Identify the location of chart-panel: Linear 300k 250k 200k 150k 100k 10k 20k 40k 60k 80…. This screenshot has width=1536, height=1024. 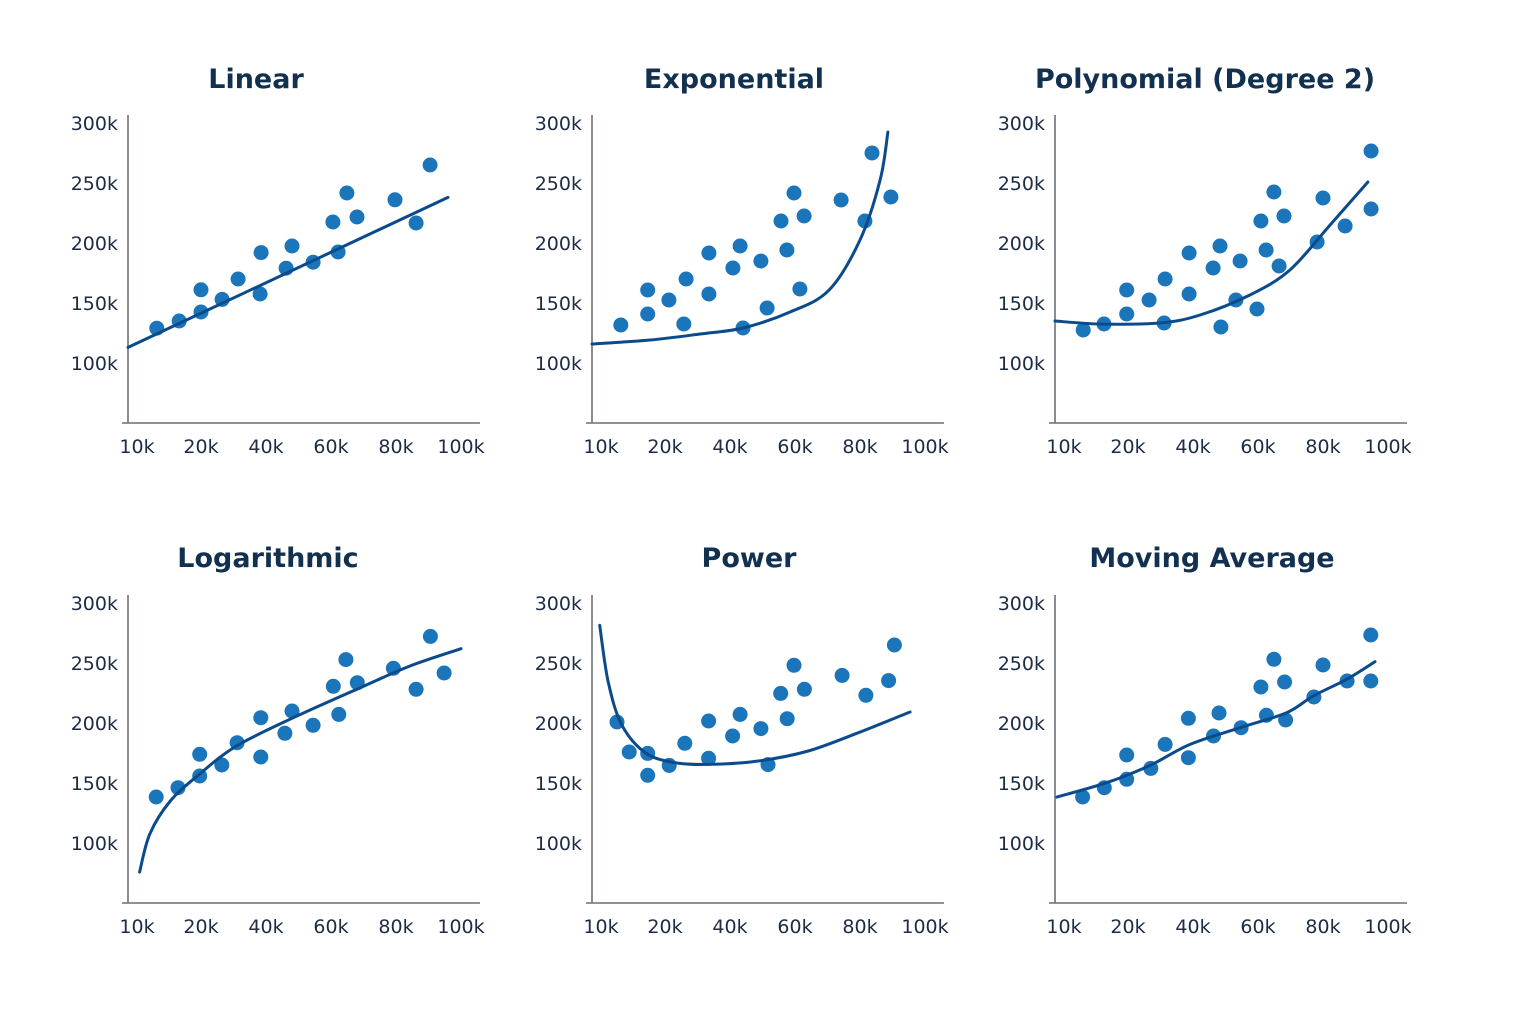
(278, 261).